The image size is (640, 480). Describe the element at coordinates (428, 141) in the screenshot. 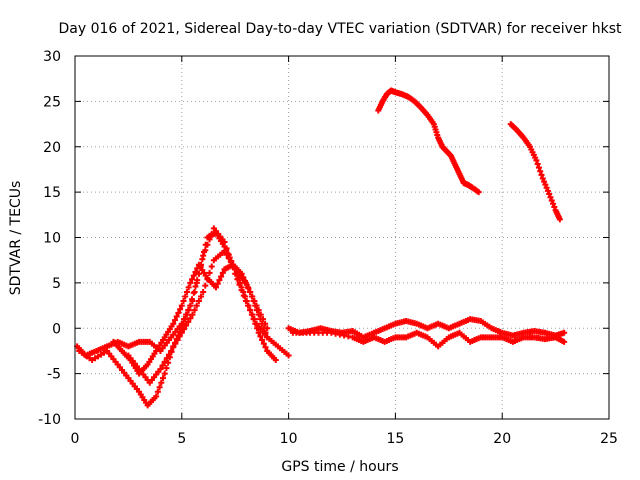

I see `series-track-g` at that location.